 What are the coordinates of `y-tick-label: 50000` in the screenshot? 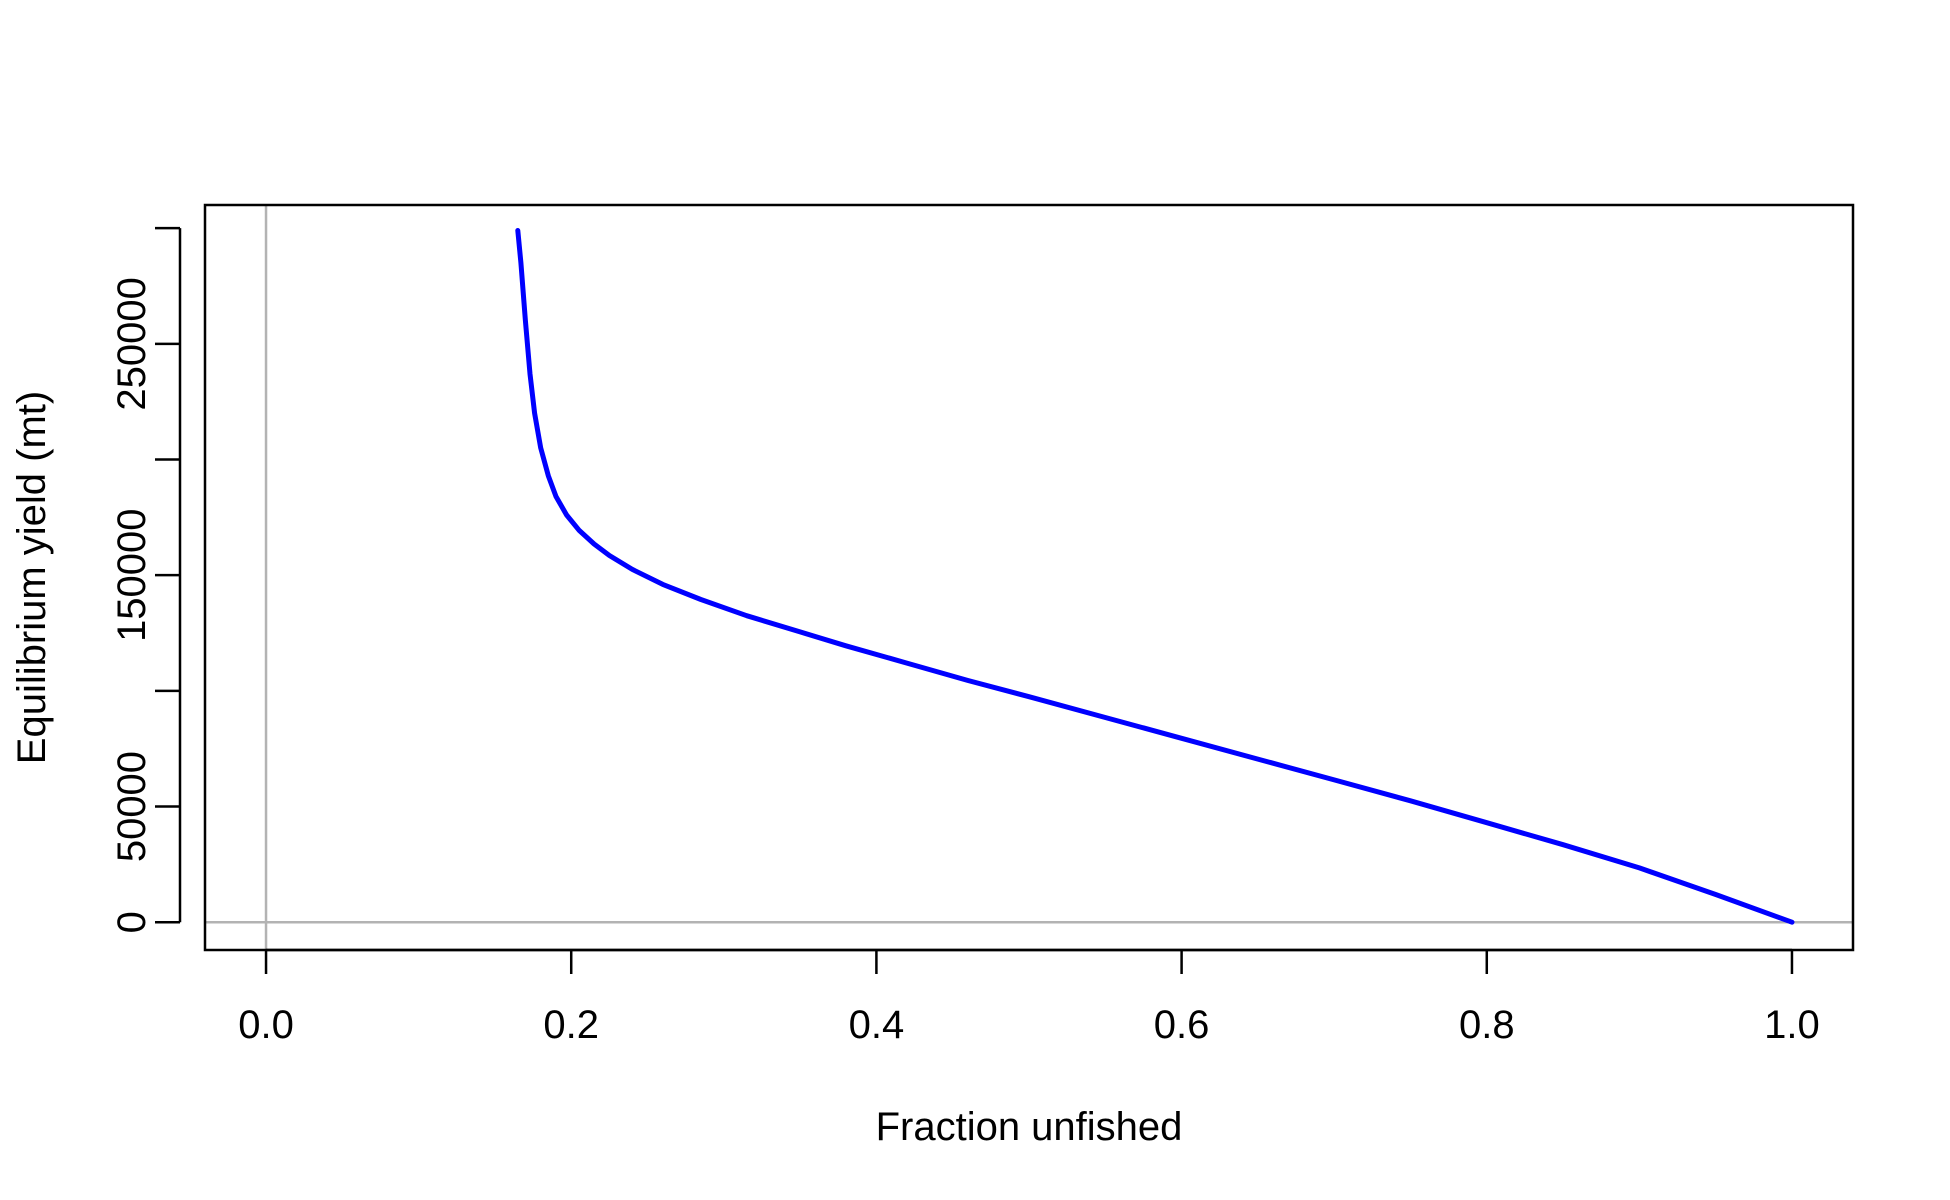 It's located at (132, 806).